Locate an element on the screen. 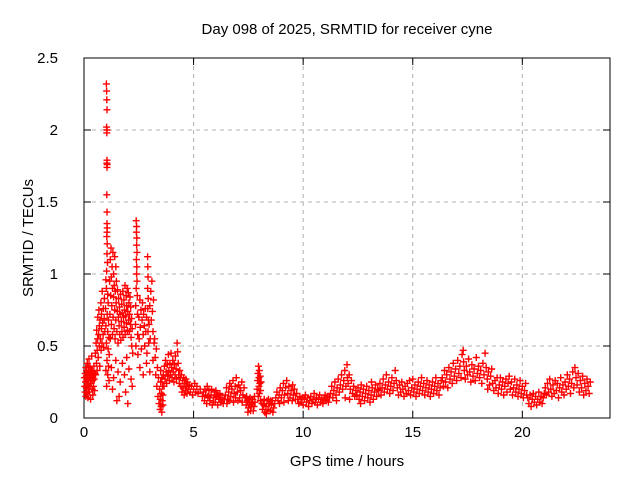 This screenshot has height=480, width=640. x-axis-label: GPS time / hours is located at coordinates (347, 461).